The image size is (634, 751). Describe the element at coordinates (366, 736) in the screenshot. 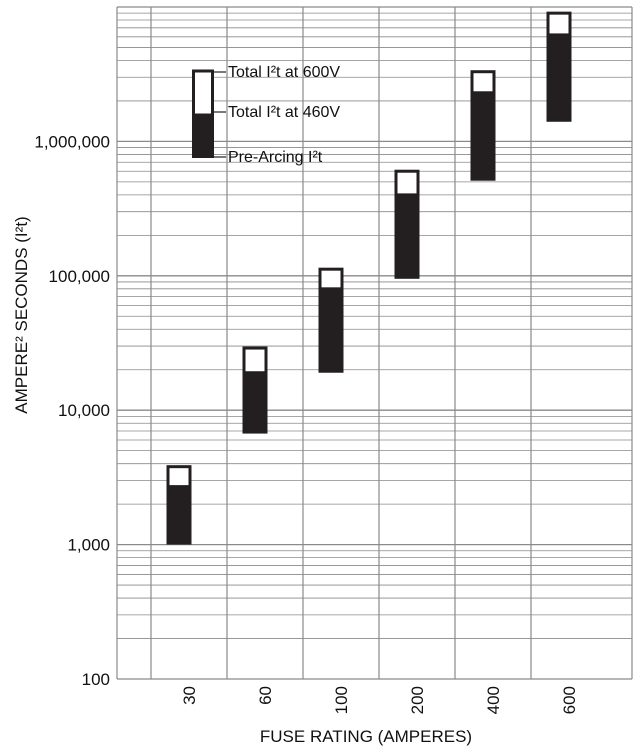

I see `x-axis-label: FUSE RATING (AMPERES)` at that location.